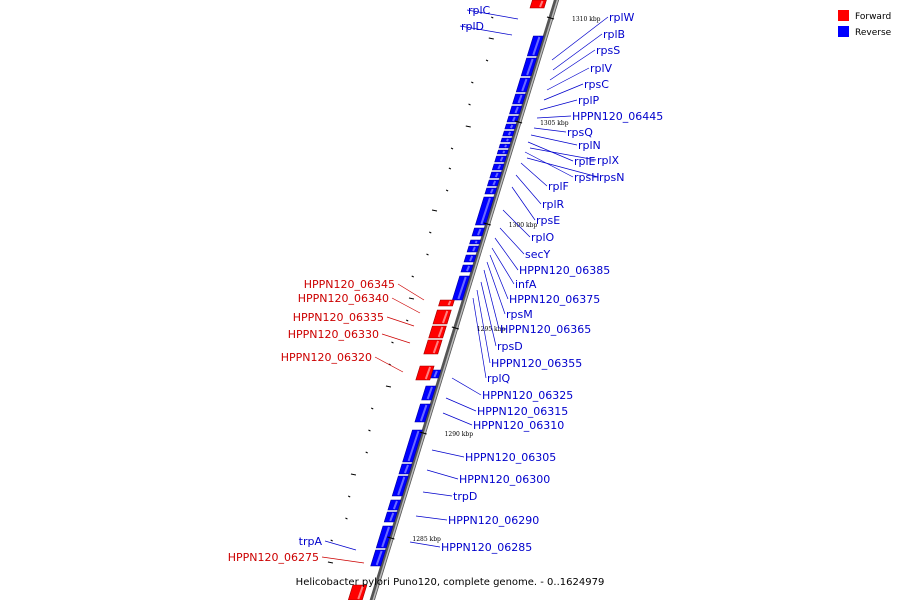 Image resolution: width=900 pixels, height=600 pixels. I want to click on reverse-gene-label: rplB, so click(614, 34).